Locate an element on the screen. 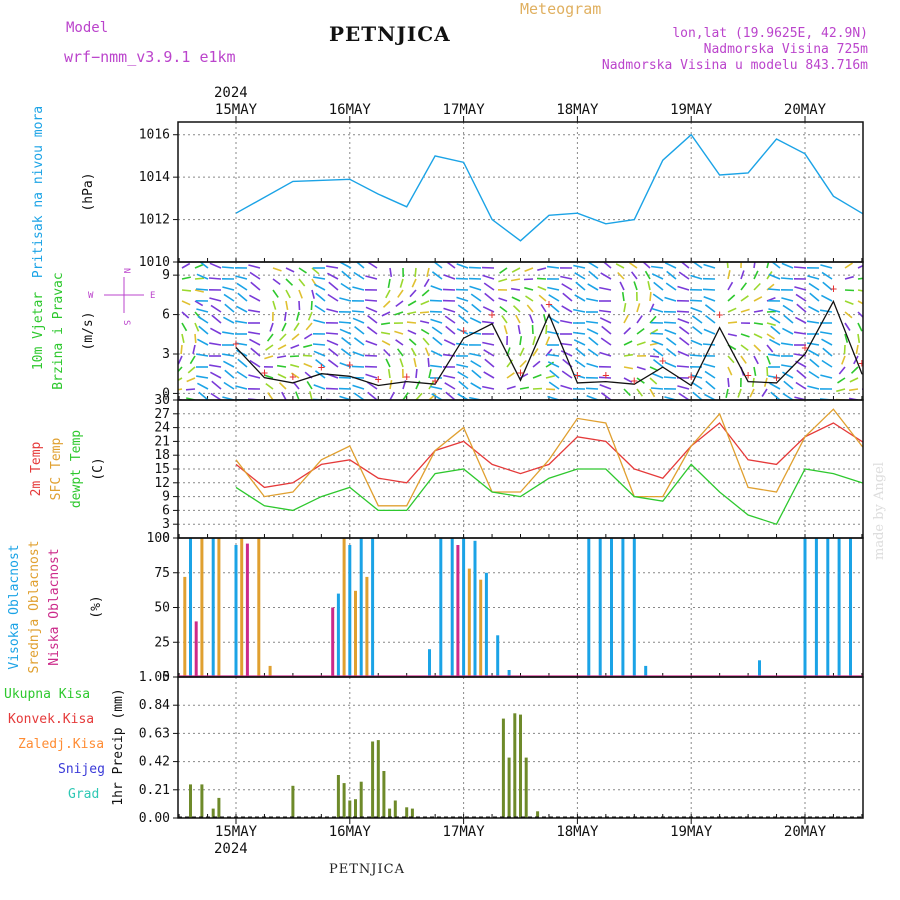  y-tick-label: 18 is located at coordinates (162, 455).